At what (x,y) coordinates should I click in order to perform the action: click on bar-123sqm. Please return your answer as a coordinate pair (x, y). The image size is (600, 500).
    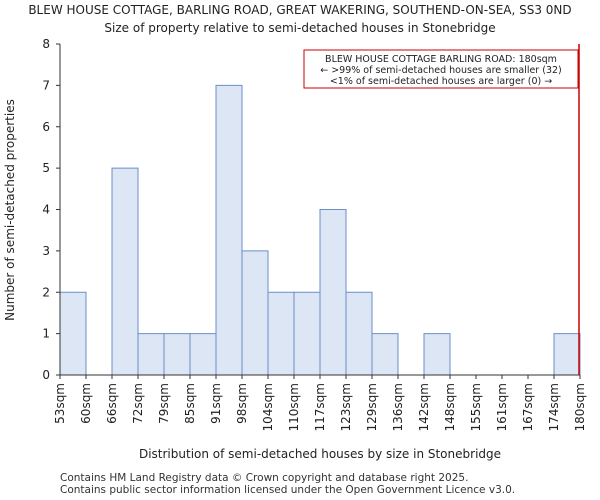
    Looking at the image, I should click on (359, 333).